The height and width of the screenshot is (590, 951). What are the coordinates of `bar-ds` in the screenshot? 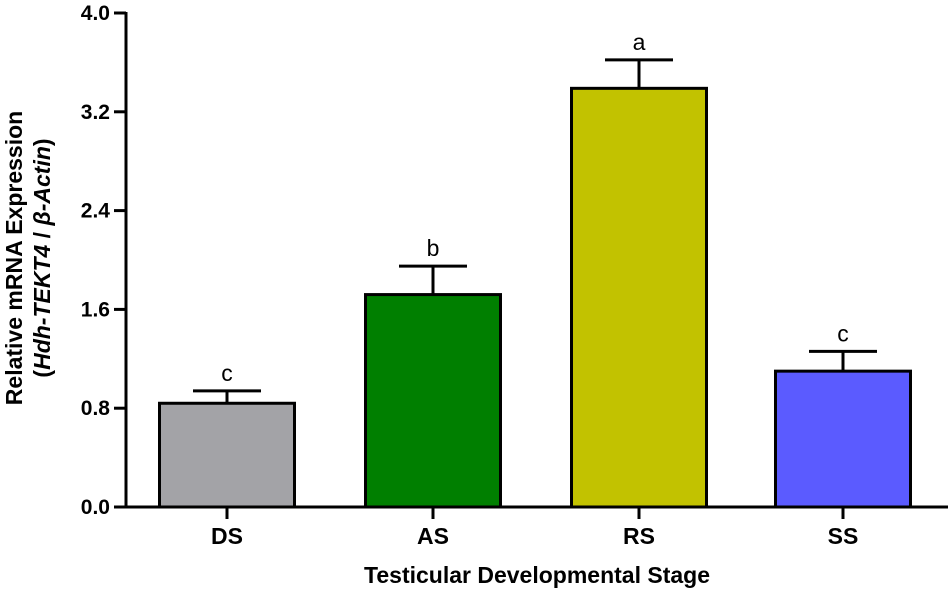 It's located at (227, 455).